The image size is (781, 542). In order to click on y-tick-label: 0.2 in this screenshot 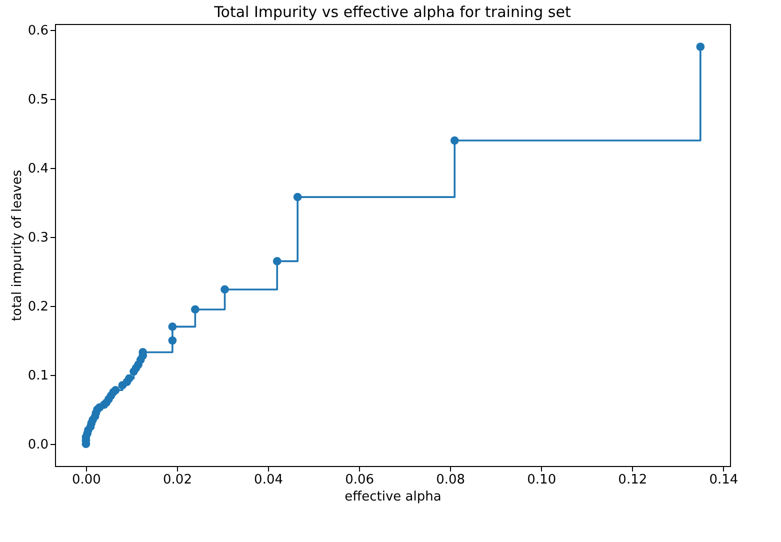, I will do `click(38, 307)`.